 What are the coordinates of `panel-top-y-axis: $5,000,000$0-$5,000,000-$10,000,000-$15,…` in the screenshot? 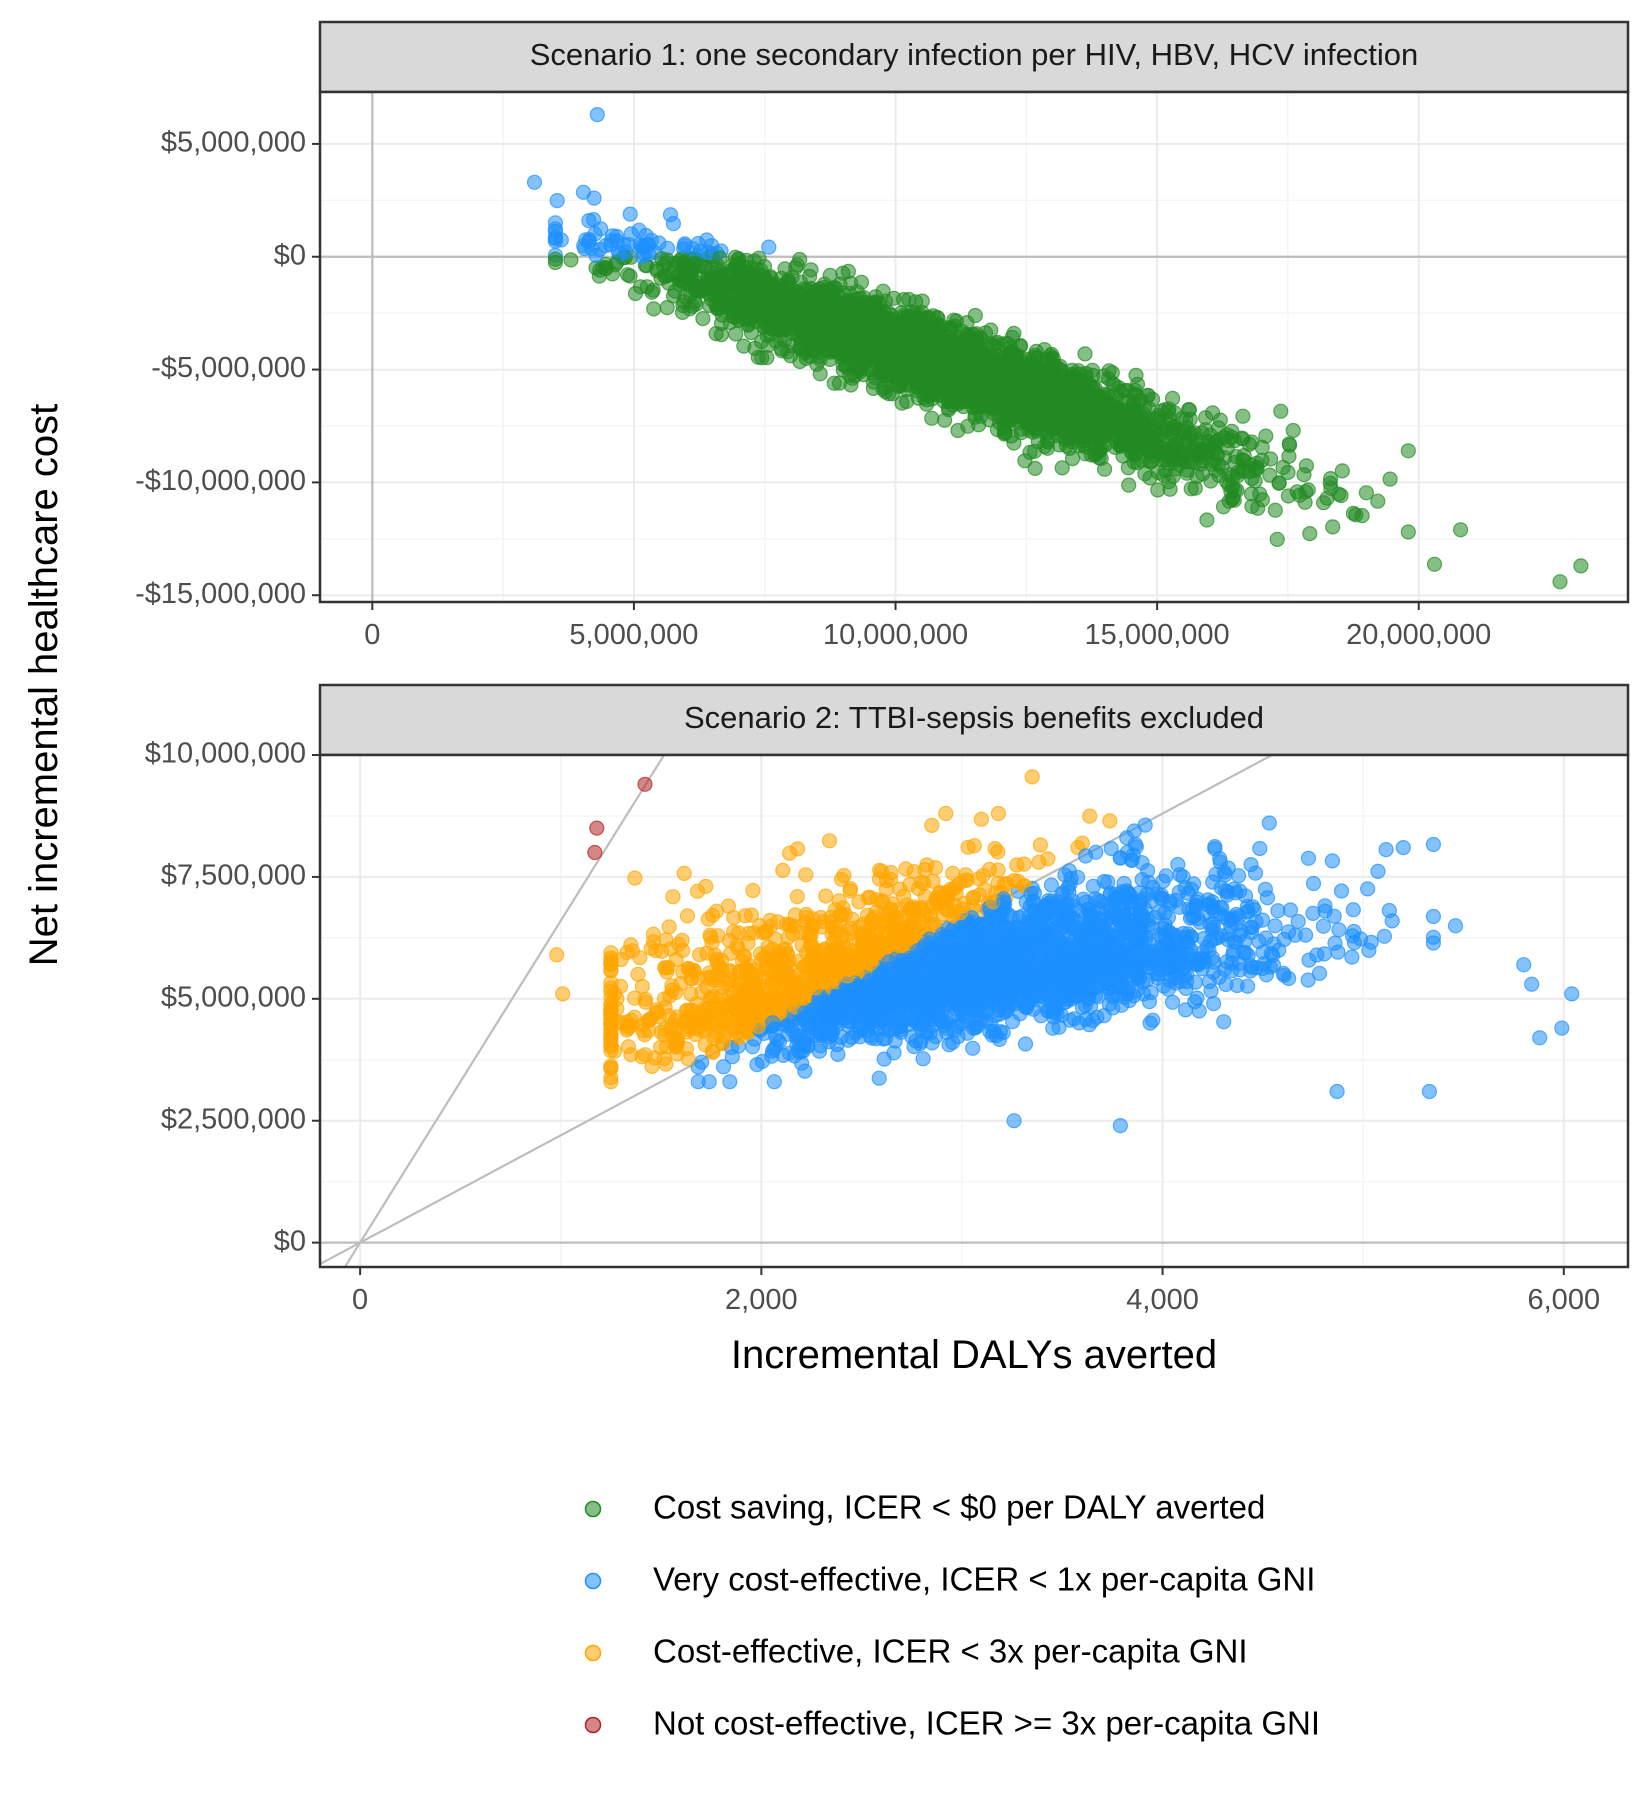 It's located at (227, 368).